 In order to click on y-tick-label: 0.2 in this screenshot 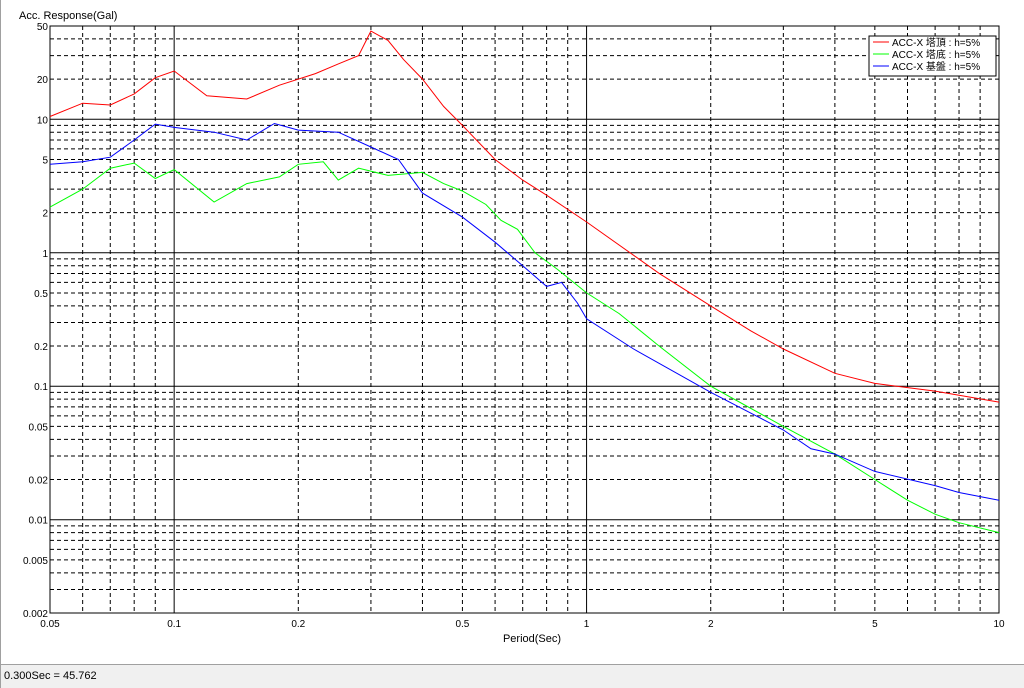, I will do `click(41, 347)`.